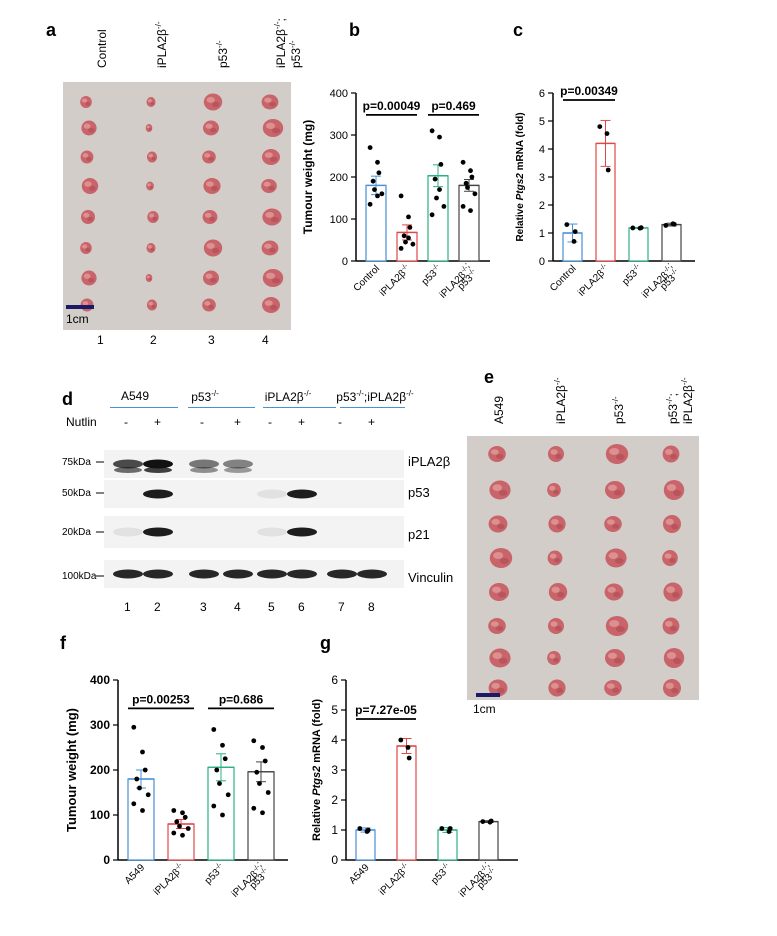  I want to click on x-tick-label: A549, so click(135, 874).